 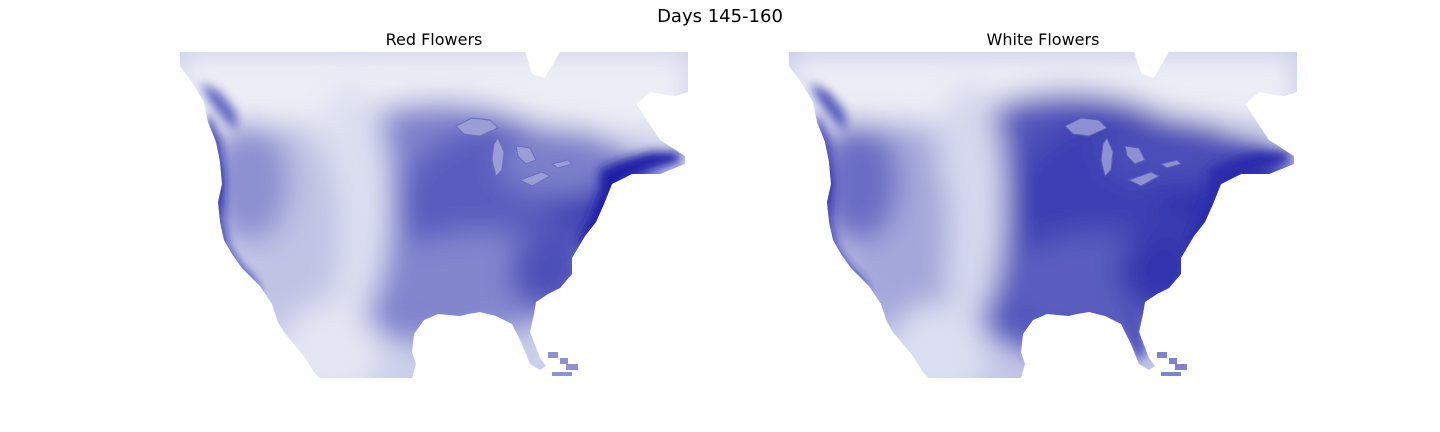 What do you see at coordinates (720, 16) in the screenshot?
I see `figure-title: Days 145-160` at bounding box center [720, 16].